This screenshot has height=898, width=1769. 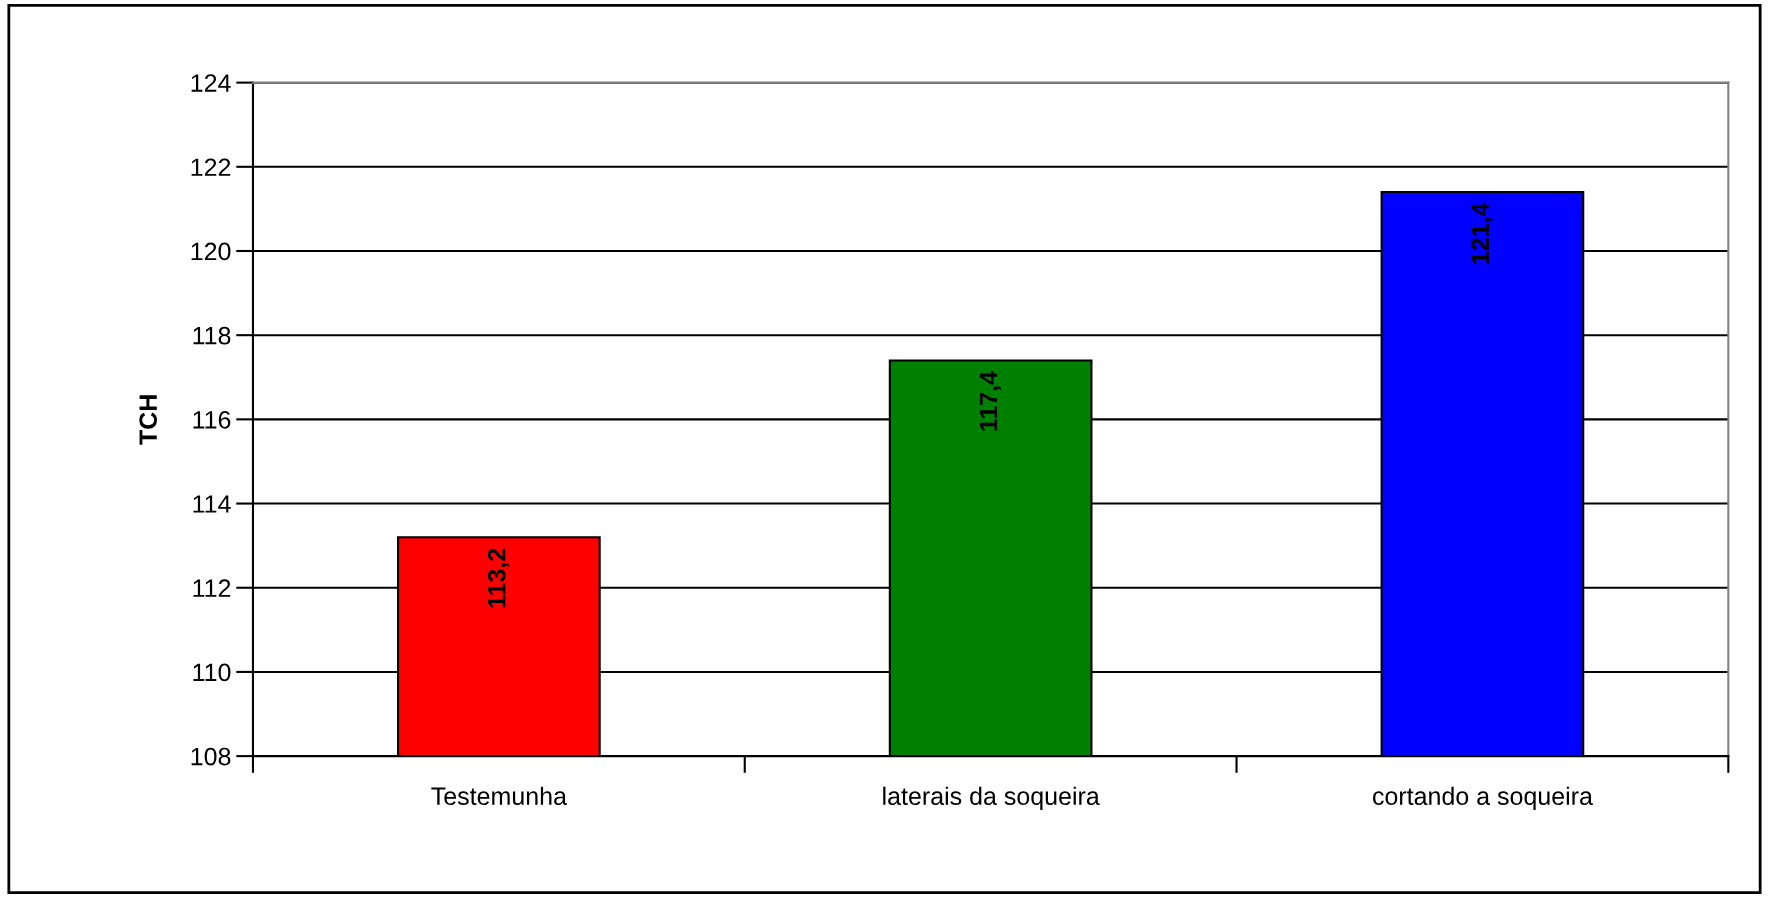 I want to click on y-tick-label: 118, so click(x=212, y=335).